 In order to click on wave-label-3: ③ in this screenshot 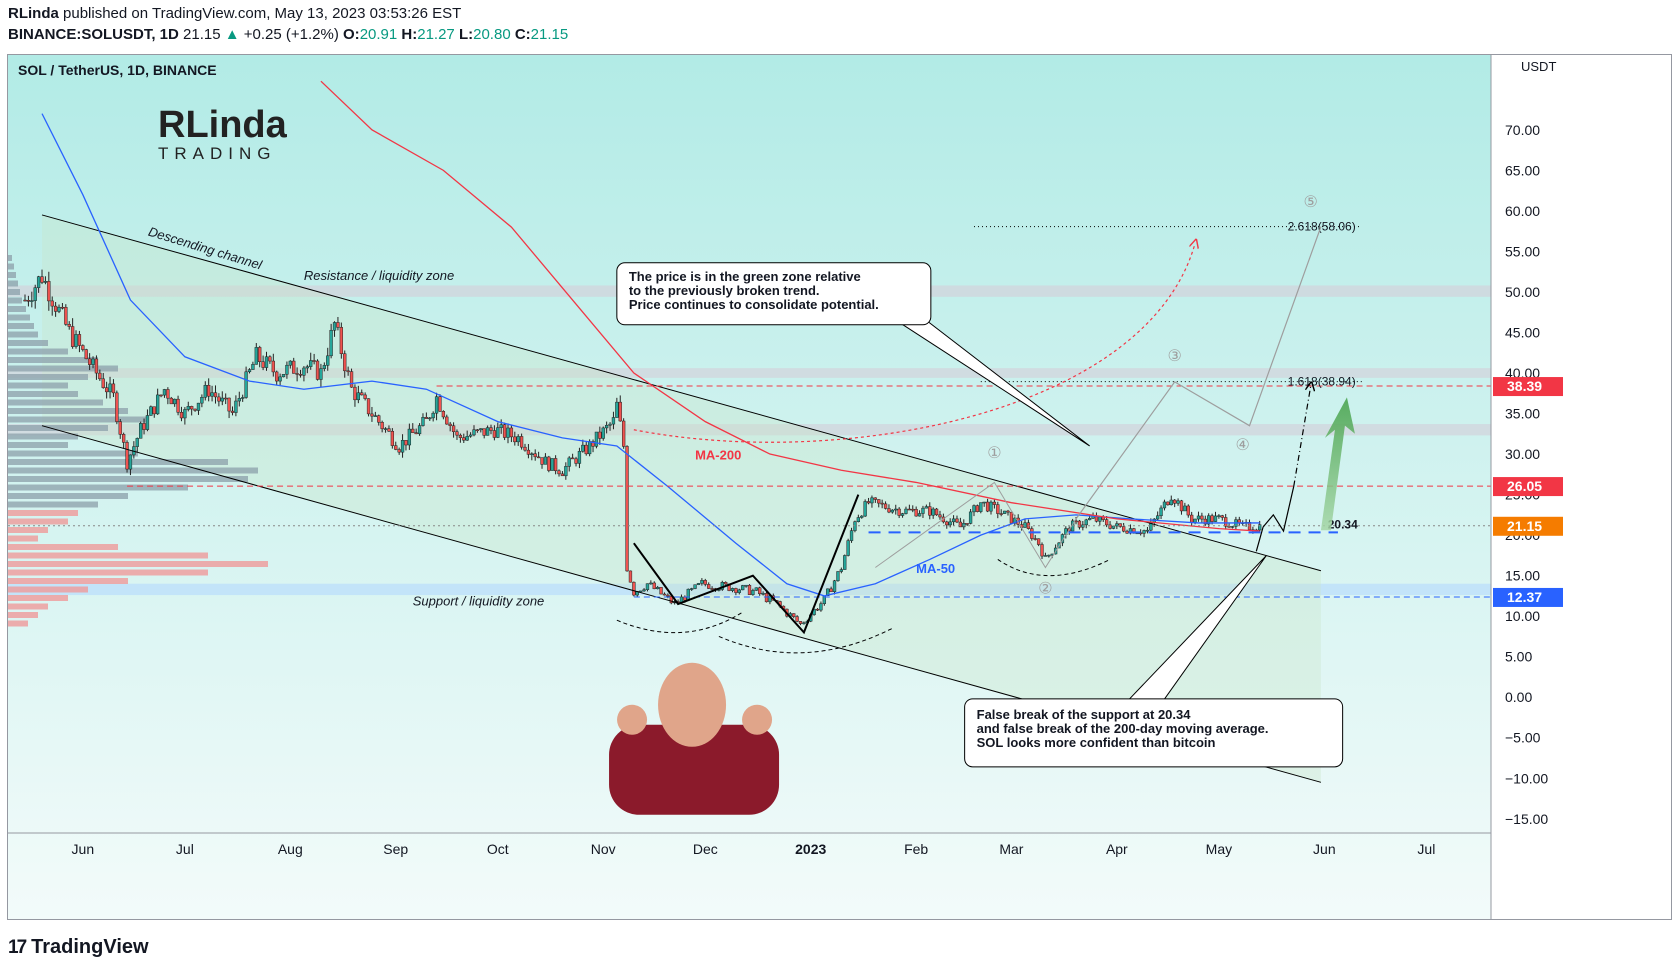, I will do `click(1175, 356)`.